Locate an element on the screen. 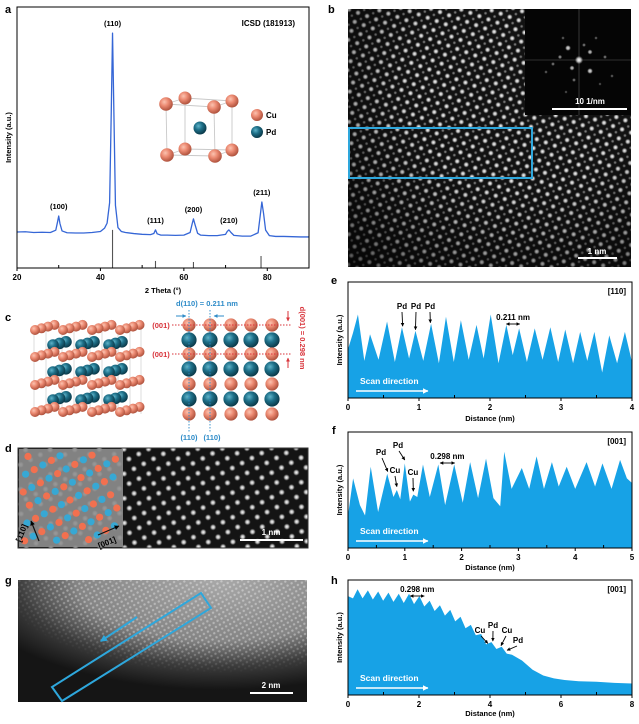 This screenshot has width=639, height=724. x-tick-label: 1 is located at coordinates (419, 407).